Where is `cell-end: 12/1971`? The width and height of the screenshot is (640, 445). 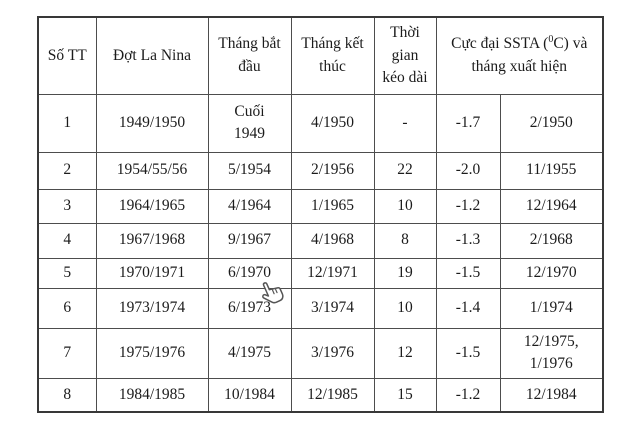
cell-end: 12/1971 is located at coordinates (332, 273).